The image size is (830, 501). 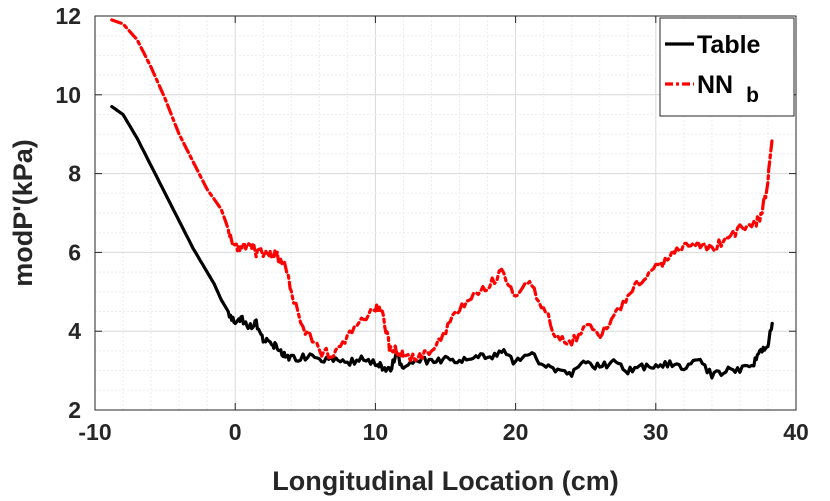 What do you see at coordinates (796, 432) in the screenshot?
I see `x-tick-label: 40` at bounding box center [796, 432].